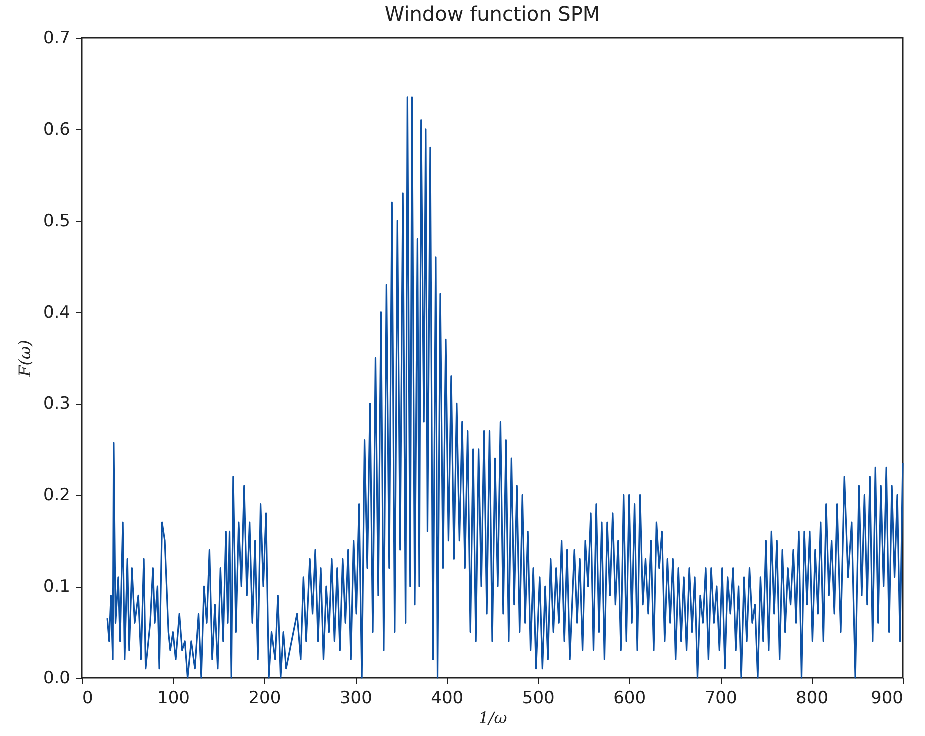 The image size is (925, 736). Describe the element at coordinates (447, 698) in the screenshot. I see `x-tick-label: 400` at that location.